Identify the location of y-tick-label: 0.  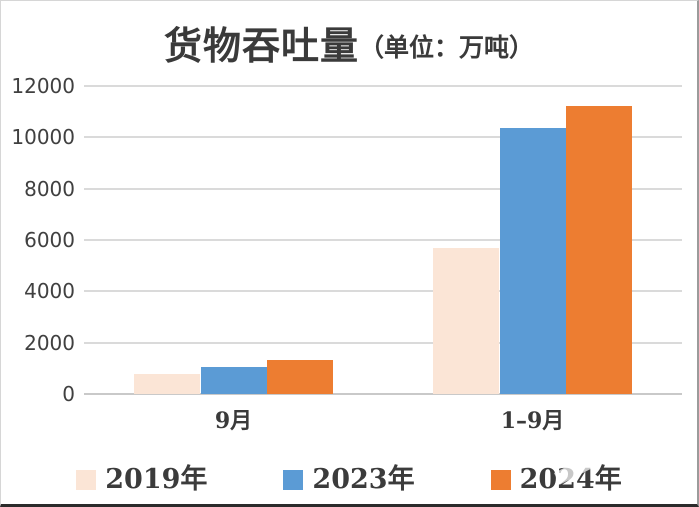
(68, 394).